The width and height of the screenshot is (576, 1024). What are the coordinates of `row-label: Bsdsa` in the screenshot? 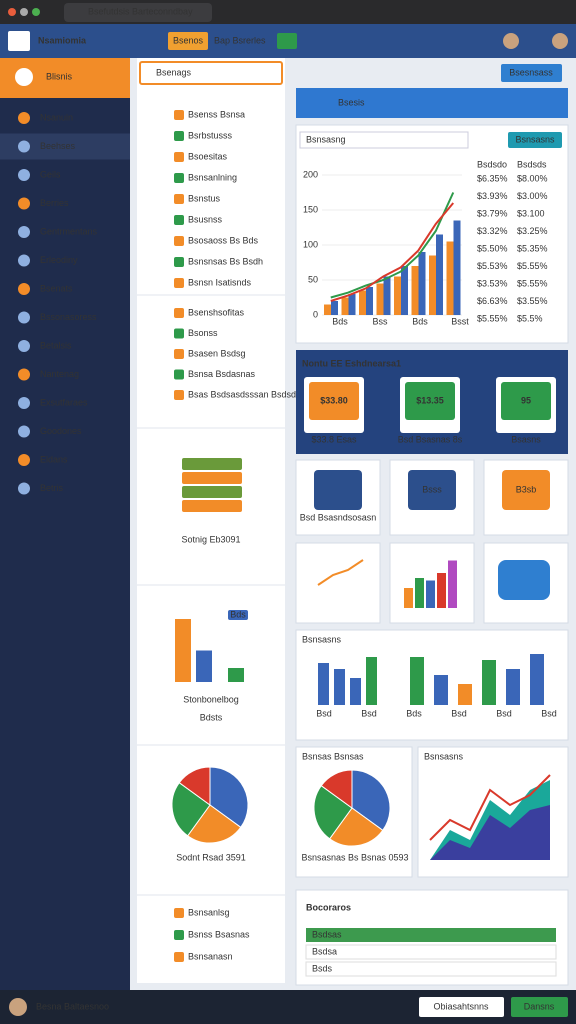 It's located at (324, 951).